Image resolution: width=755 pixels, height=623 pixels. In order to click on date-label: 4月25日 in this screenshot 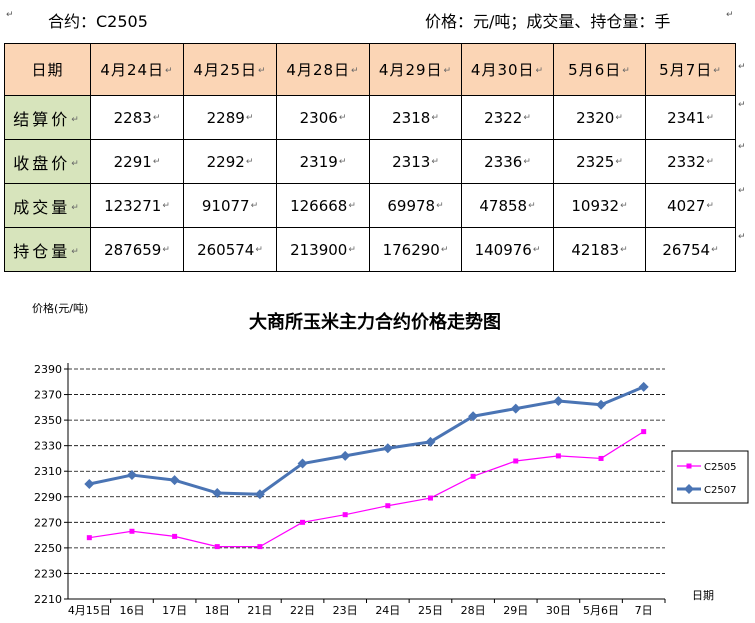, I will do `click(225, 70)`.